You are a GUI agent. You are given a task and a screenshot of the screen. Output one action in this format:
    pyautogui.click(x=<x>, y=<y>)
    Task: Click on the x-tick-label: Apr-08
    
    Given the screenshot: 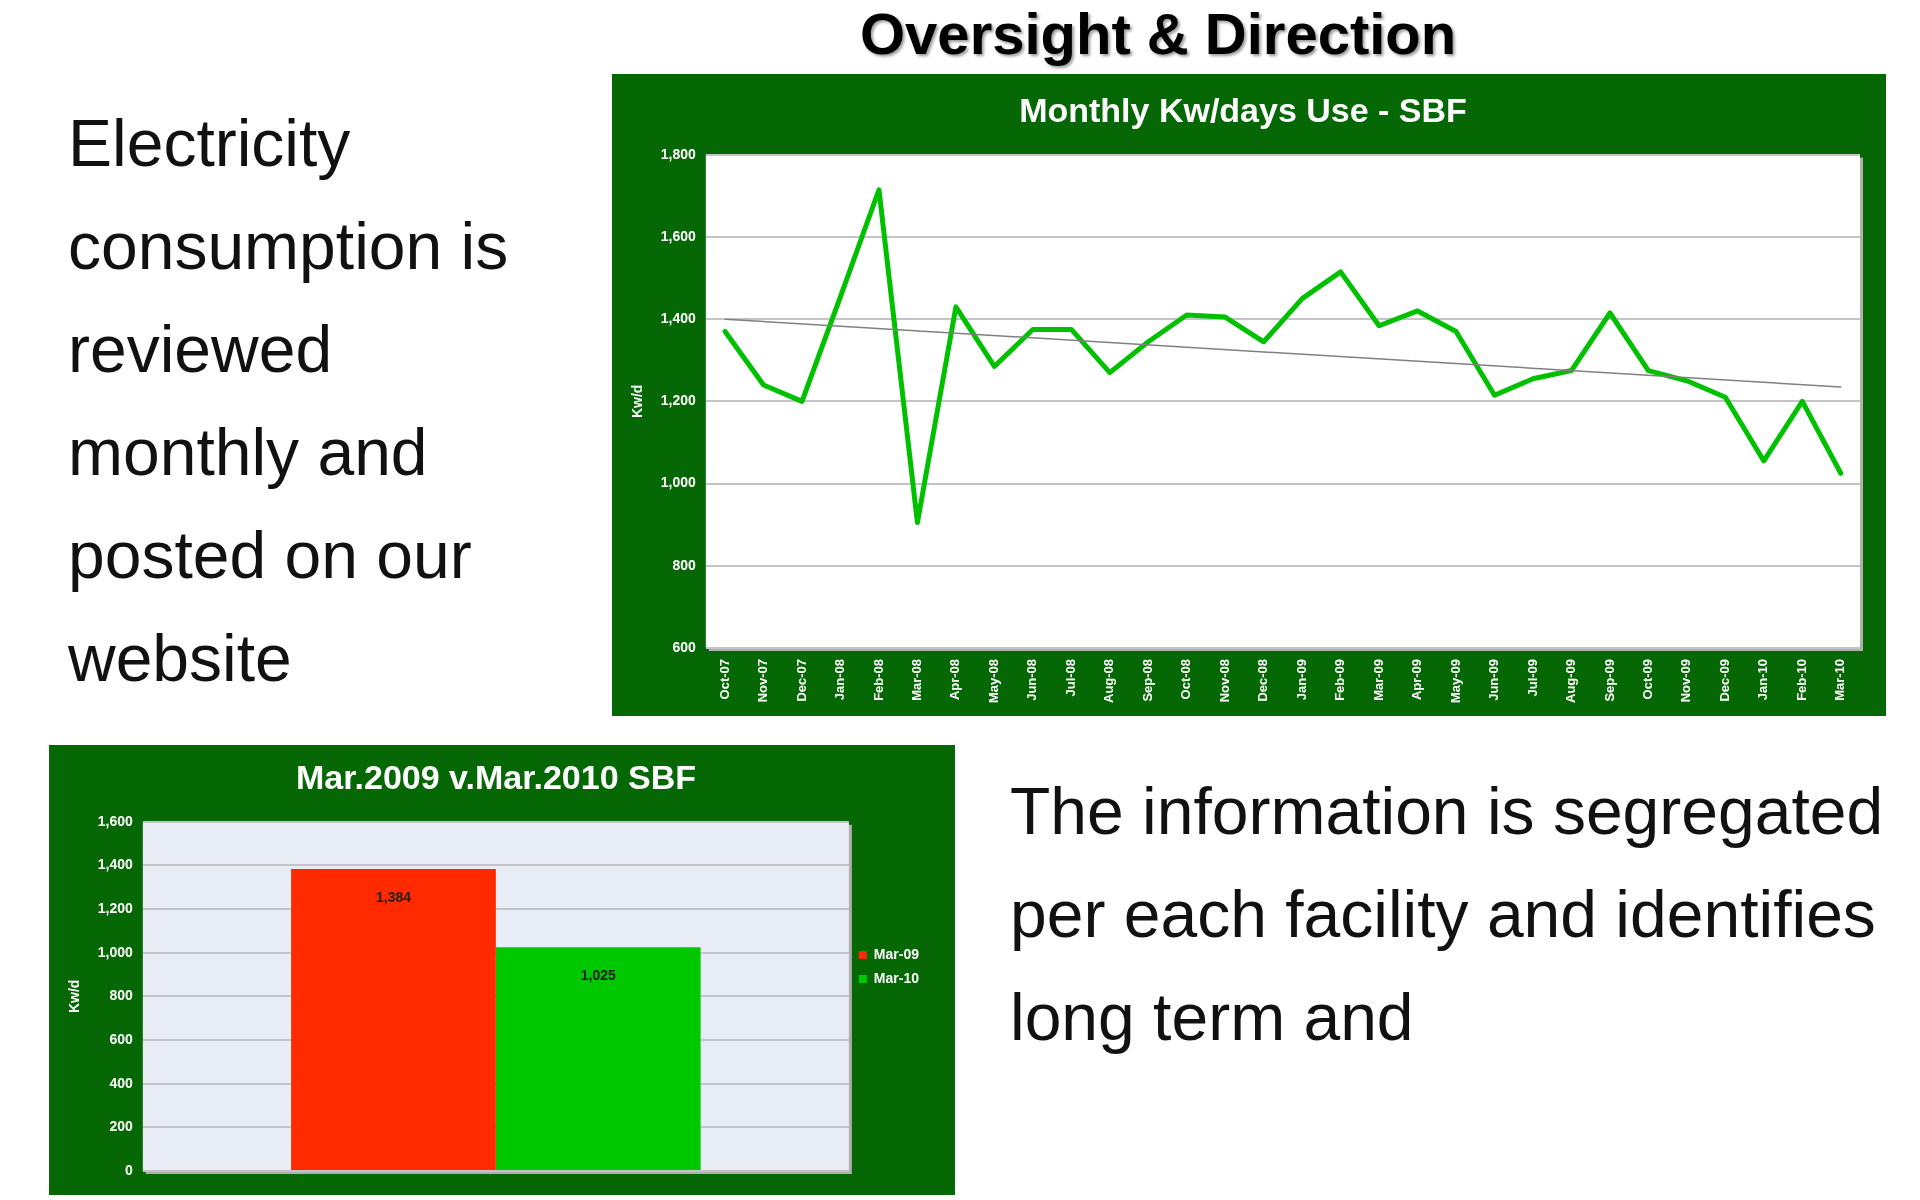 What is the action you would take?
    pyautogui.click(x=955, y=679)
    